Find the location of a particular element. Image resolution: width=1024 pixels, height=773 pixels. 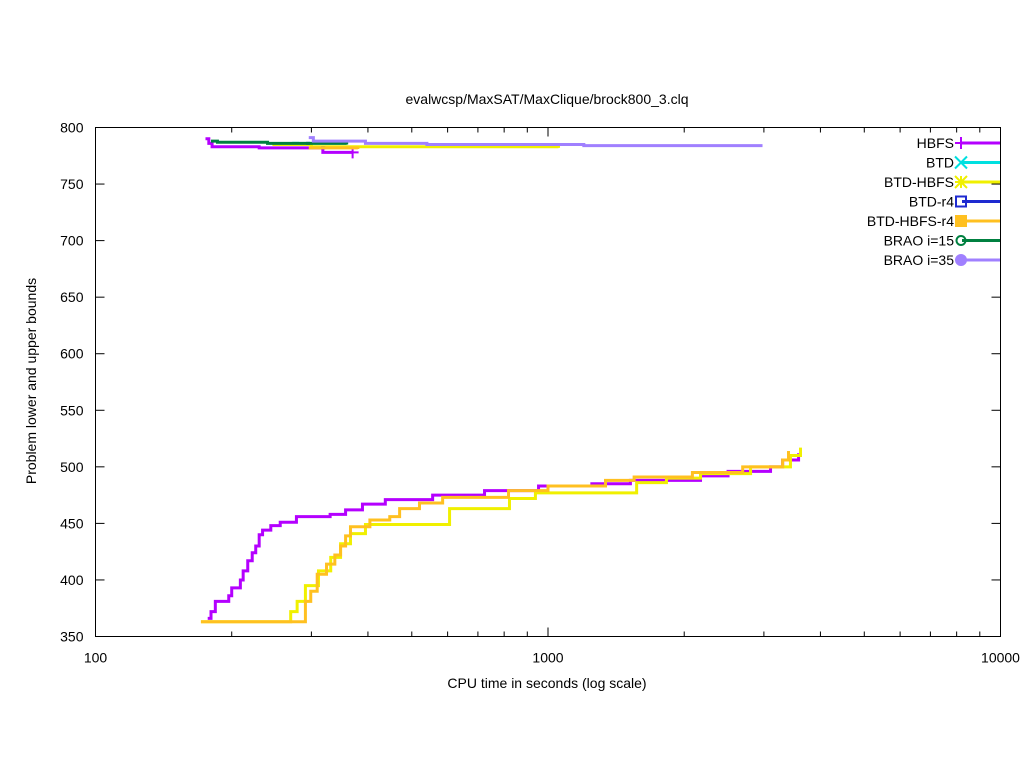

legend-label: BTD is located at coordinates (940, 163).